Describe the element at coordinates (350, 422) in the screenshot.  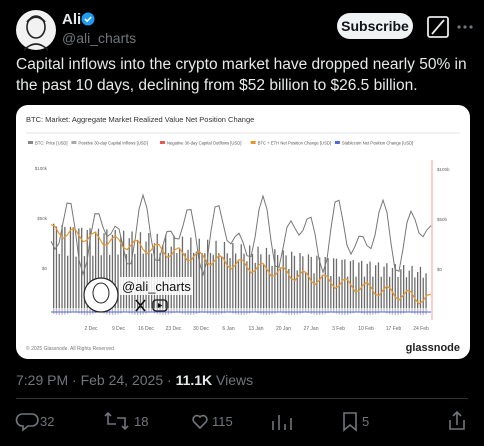
I see `bookmark-icon` at that location.